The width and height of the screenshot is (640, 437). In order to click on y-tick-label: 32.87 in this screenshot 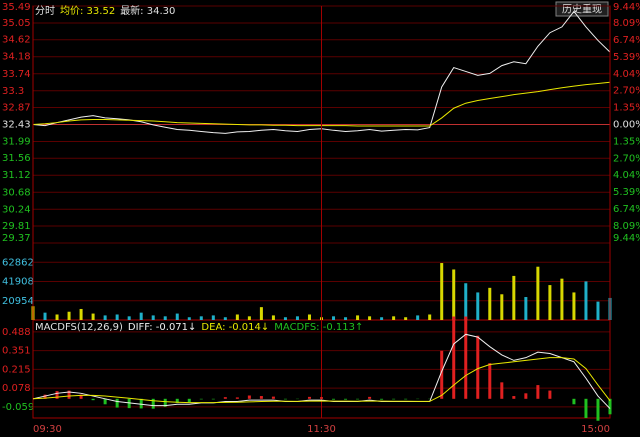, I will do `click(16, 107)`.